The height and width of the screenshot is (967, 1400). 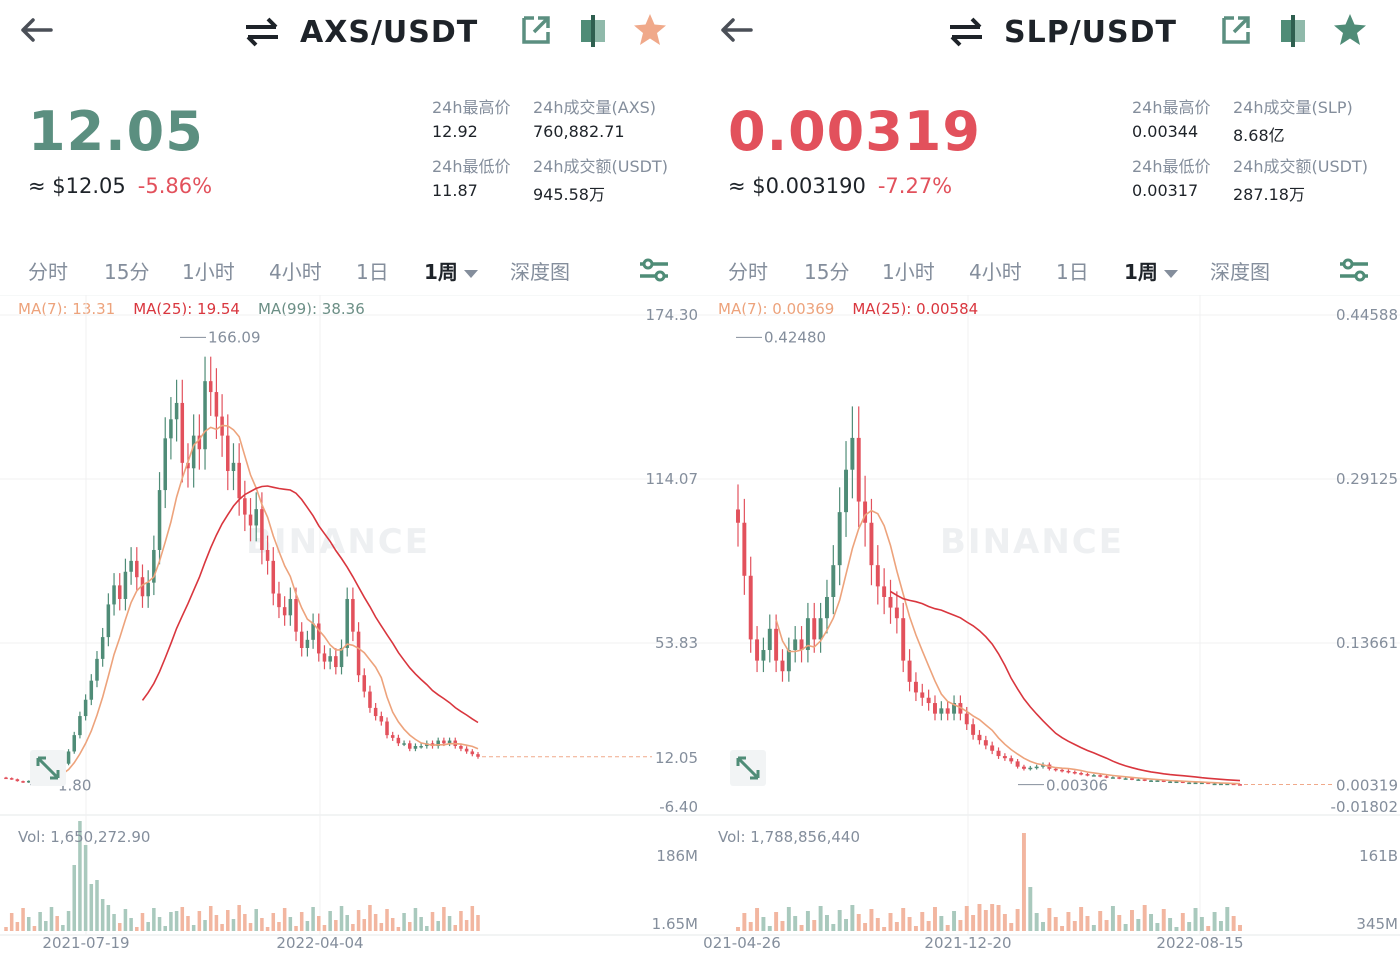 What do you see at coordinates (1065, 686) in the screenshot?
I see `ma25-line` at bounding box center [1065, 686].